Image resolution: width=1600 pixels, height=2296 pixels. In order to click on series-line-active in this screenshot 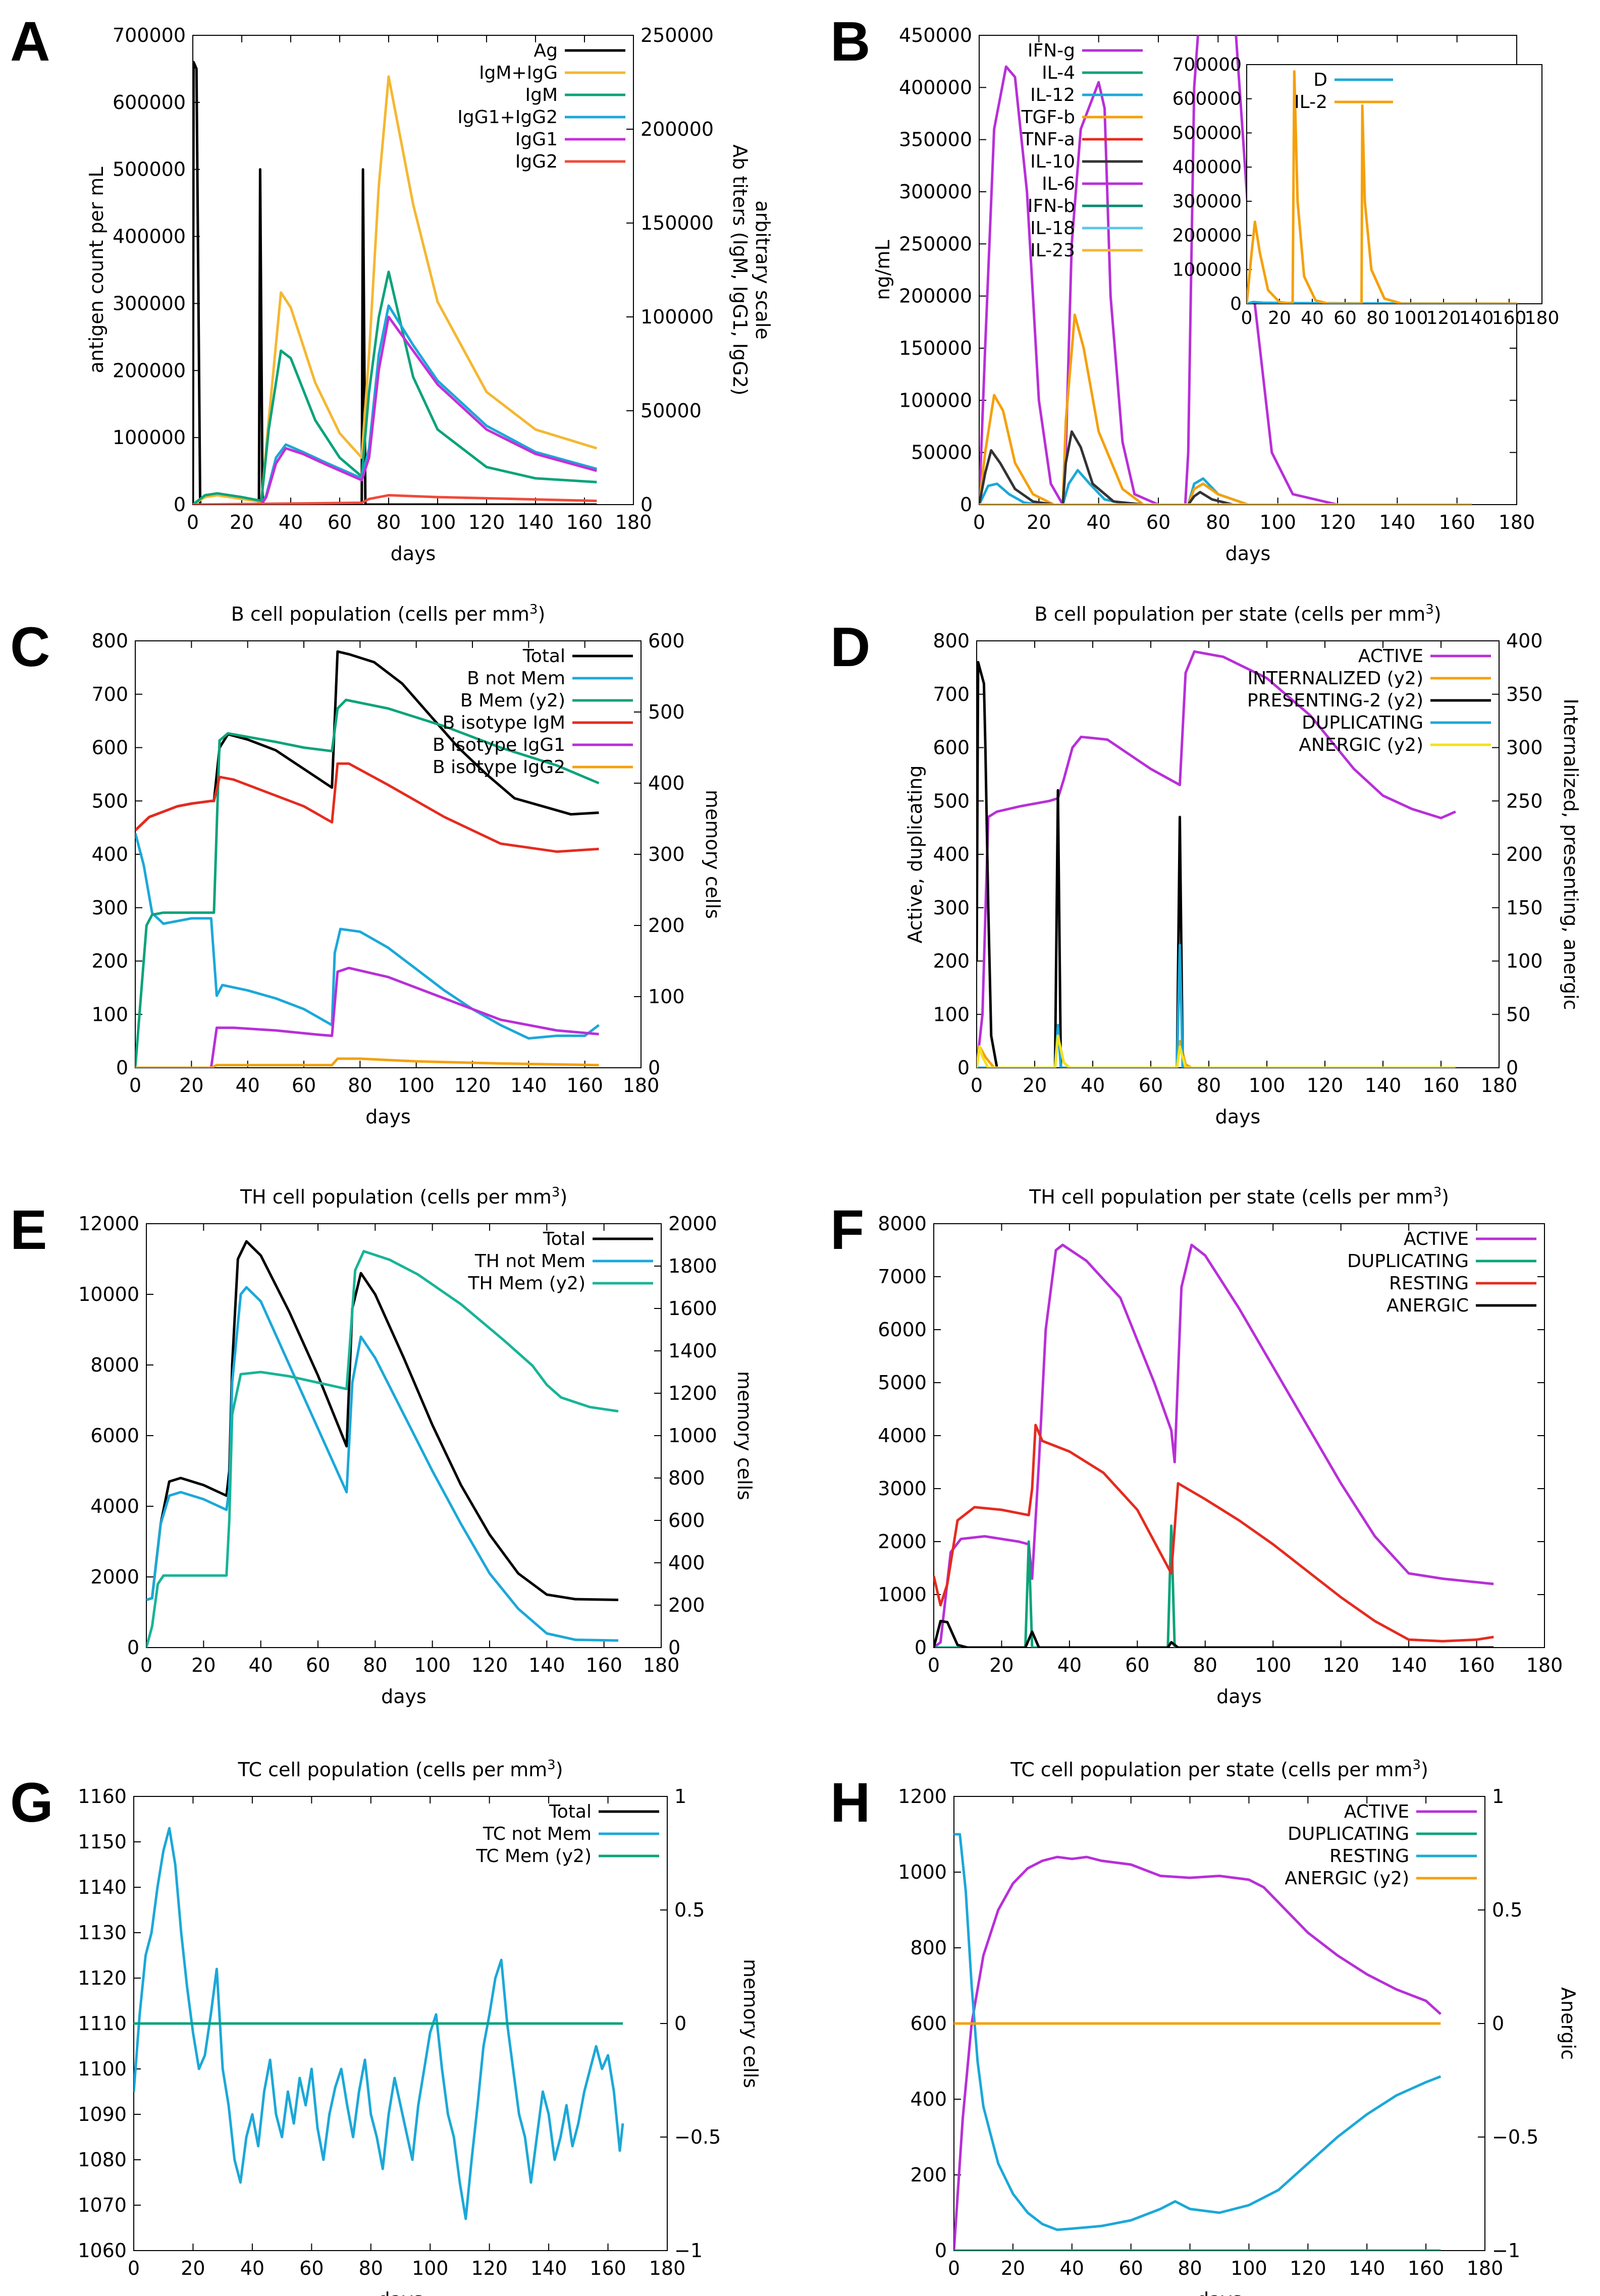, I will do `click(1214, 1445)`.